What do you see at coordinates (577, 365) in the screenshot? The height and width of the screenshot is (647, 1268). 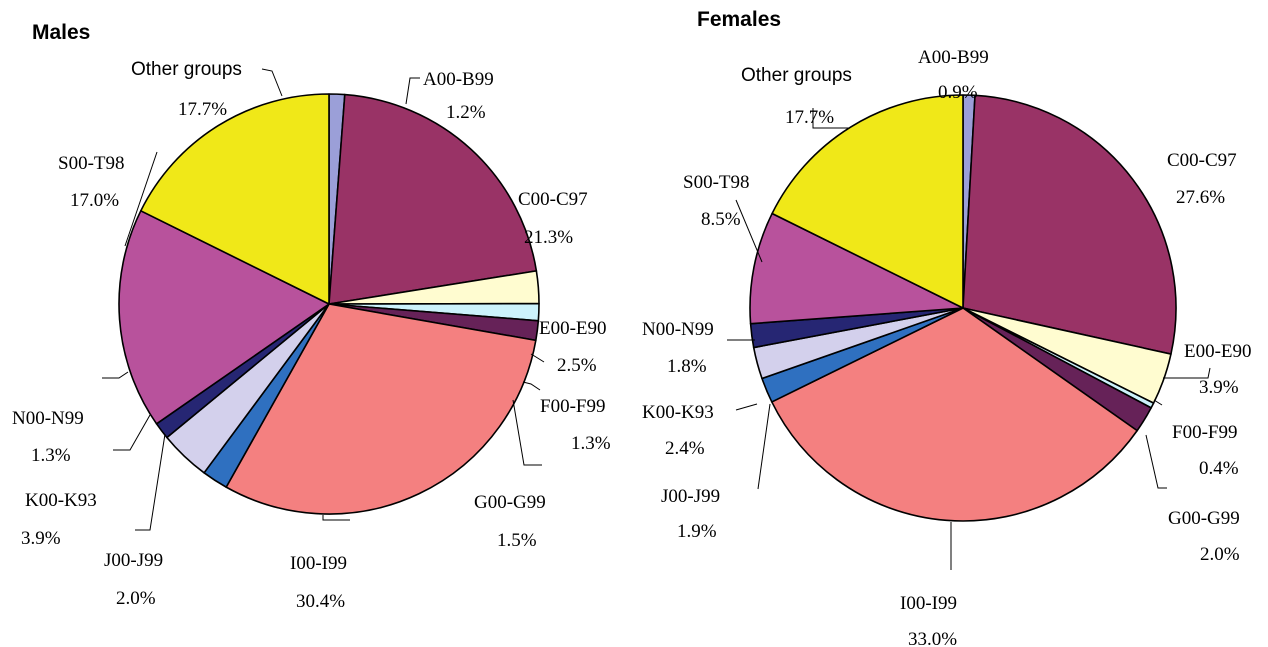 I see `males-value-e00-e90: 2.5%` at bounding box center [577, 365].